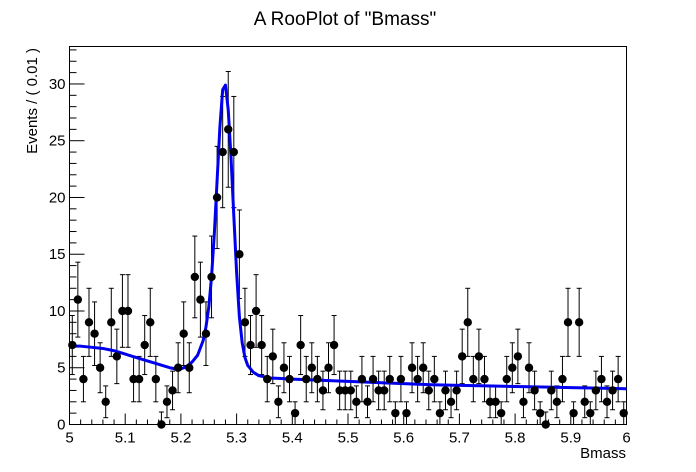 This screenshot has width=696, height=472. What do you see at coordinates (32, 101) in the screenshot?
I see `y-axis-title: Events / ( 0.01 )` at bounding box center [32, 101].